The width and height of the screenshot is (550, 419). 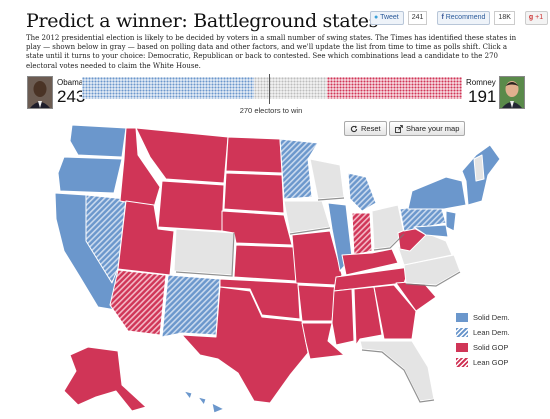 I want to click on lean-dem-swatch, so click(x=462, y=332).